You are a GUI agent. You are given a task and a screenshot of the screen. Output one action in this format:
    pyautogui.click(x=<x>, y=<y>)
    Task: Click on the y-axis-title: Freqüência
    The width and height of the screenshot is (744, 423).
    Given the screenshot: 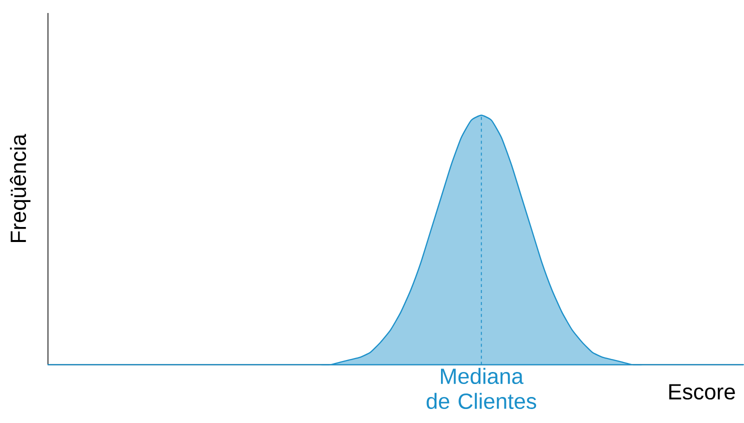 What is the action you would take?
    pyautogui.click(x=20, y=188)
    